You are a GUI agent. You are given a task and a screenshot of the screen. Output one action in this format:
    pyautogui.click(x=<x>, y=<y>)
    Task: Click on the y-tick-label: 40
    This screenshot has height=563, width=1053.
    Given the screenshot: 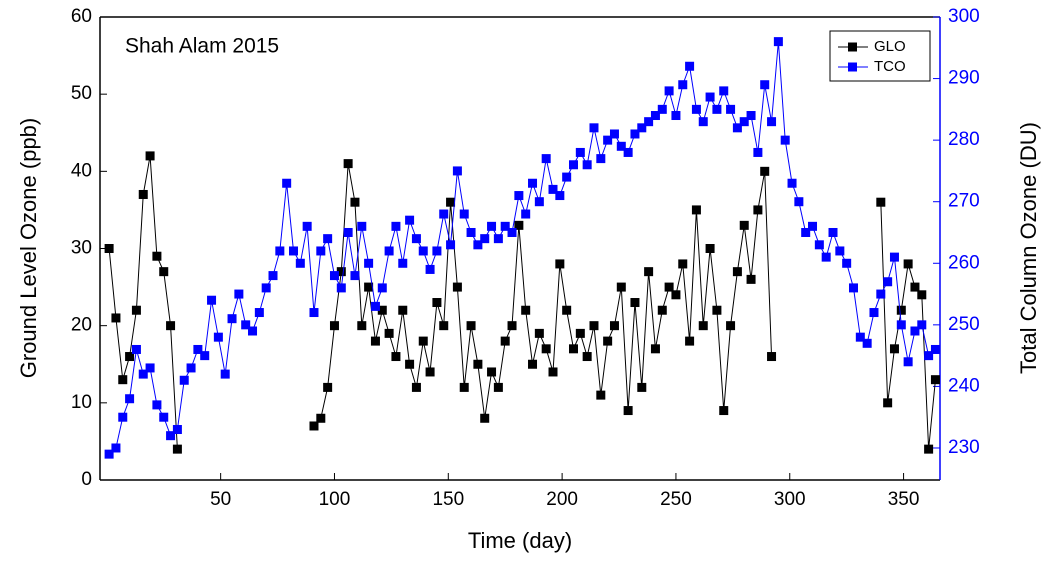 What is the action you would take?
    pyautogui.click(x=81, y=170)
    